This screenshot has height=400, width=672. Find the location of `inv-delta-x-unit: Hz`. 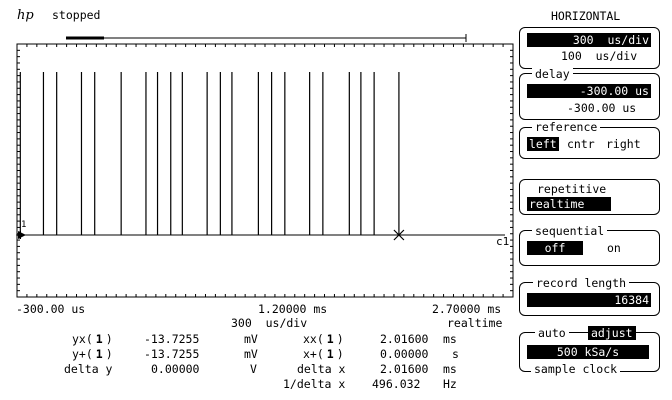

inv-delta-x-unit: Hz is located at coordinates (450, 384).